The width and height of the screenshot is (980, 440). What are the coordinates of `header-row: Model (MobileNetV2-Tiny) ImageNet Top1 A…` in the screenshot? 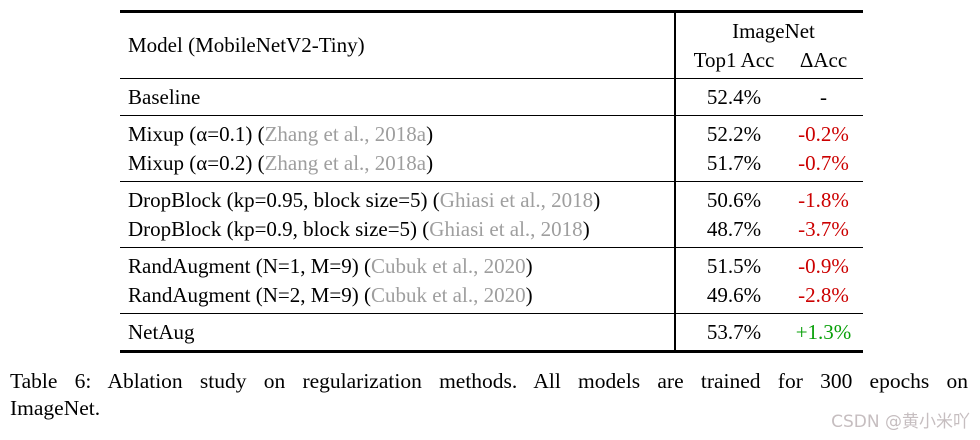 It's located at (491, 46).